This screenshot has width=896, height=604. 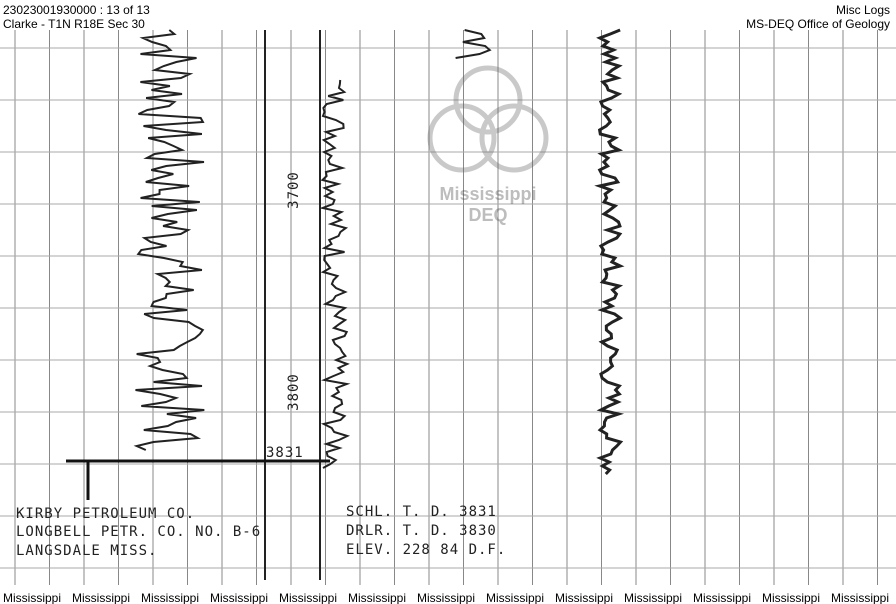 What do you see at coordinates (86, 551) in the screenshot?
I see `well-info: LANGSDALE MISS.` at bounding box center [86, 551].